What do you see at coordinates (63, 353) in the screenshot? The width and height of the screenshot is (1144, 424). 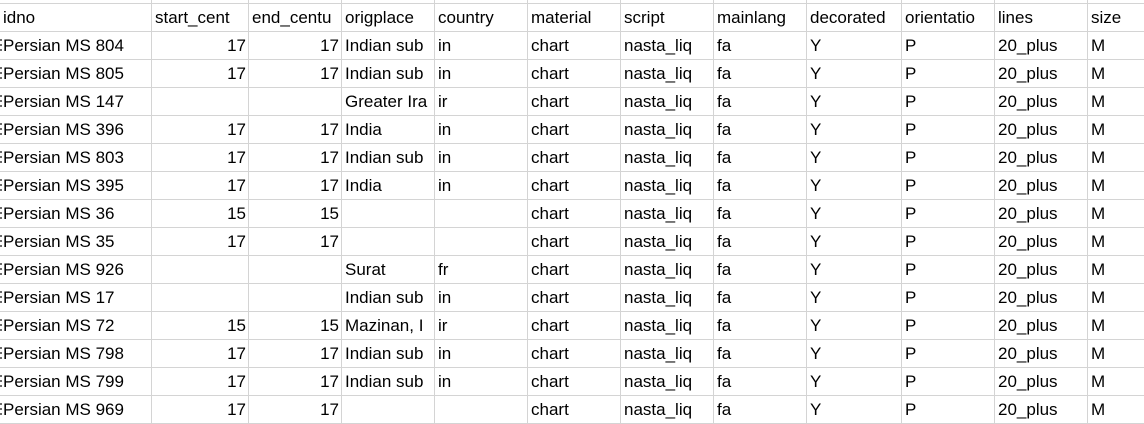 I see `cell-idno: Persian MS 798` at bounding box center [63, 353].